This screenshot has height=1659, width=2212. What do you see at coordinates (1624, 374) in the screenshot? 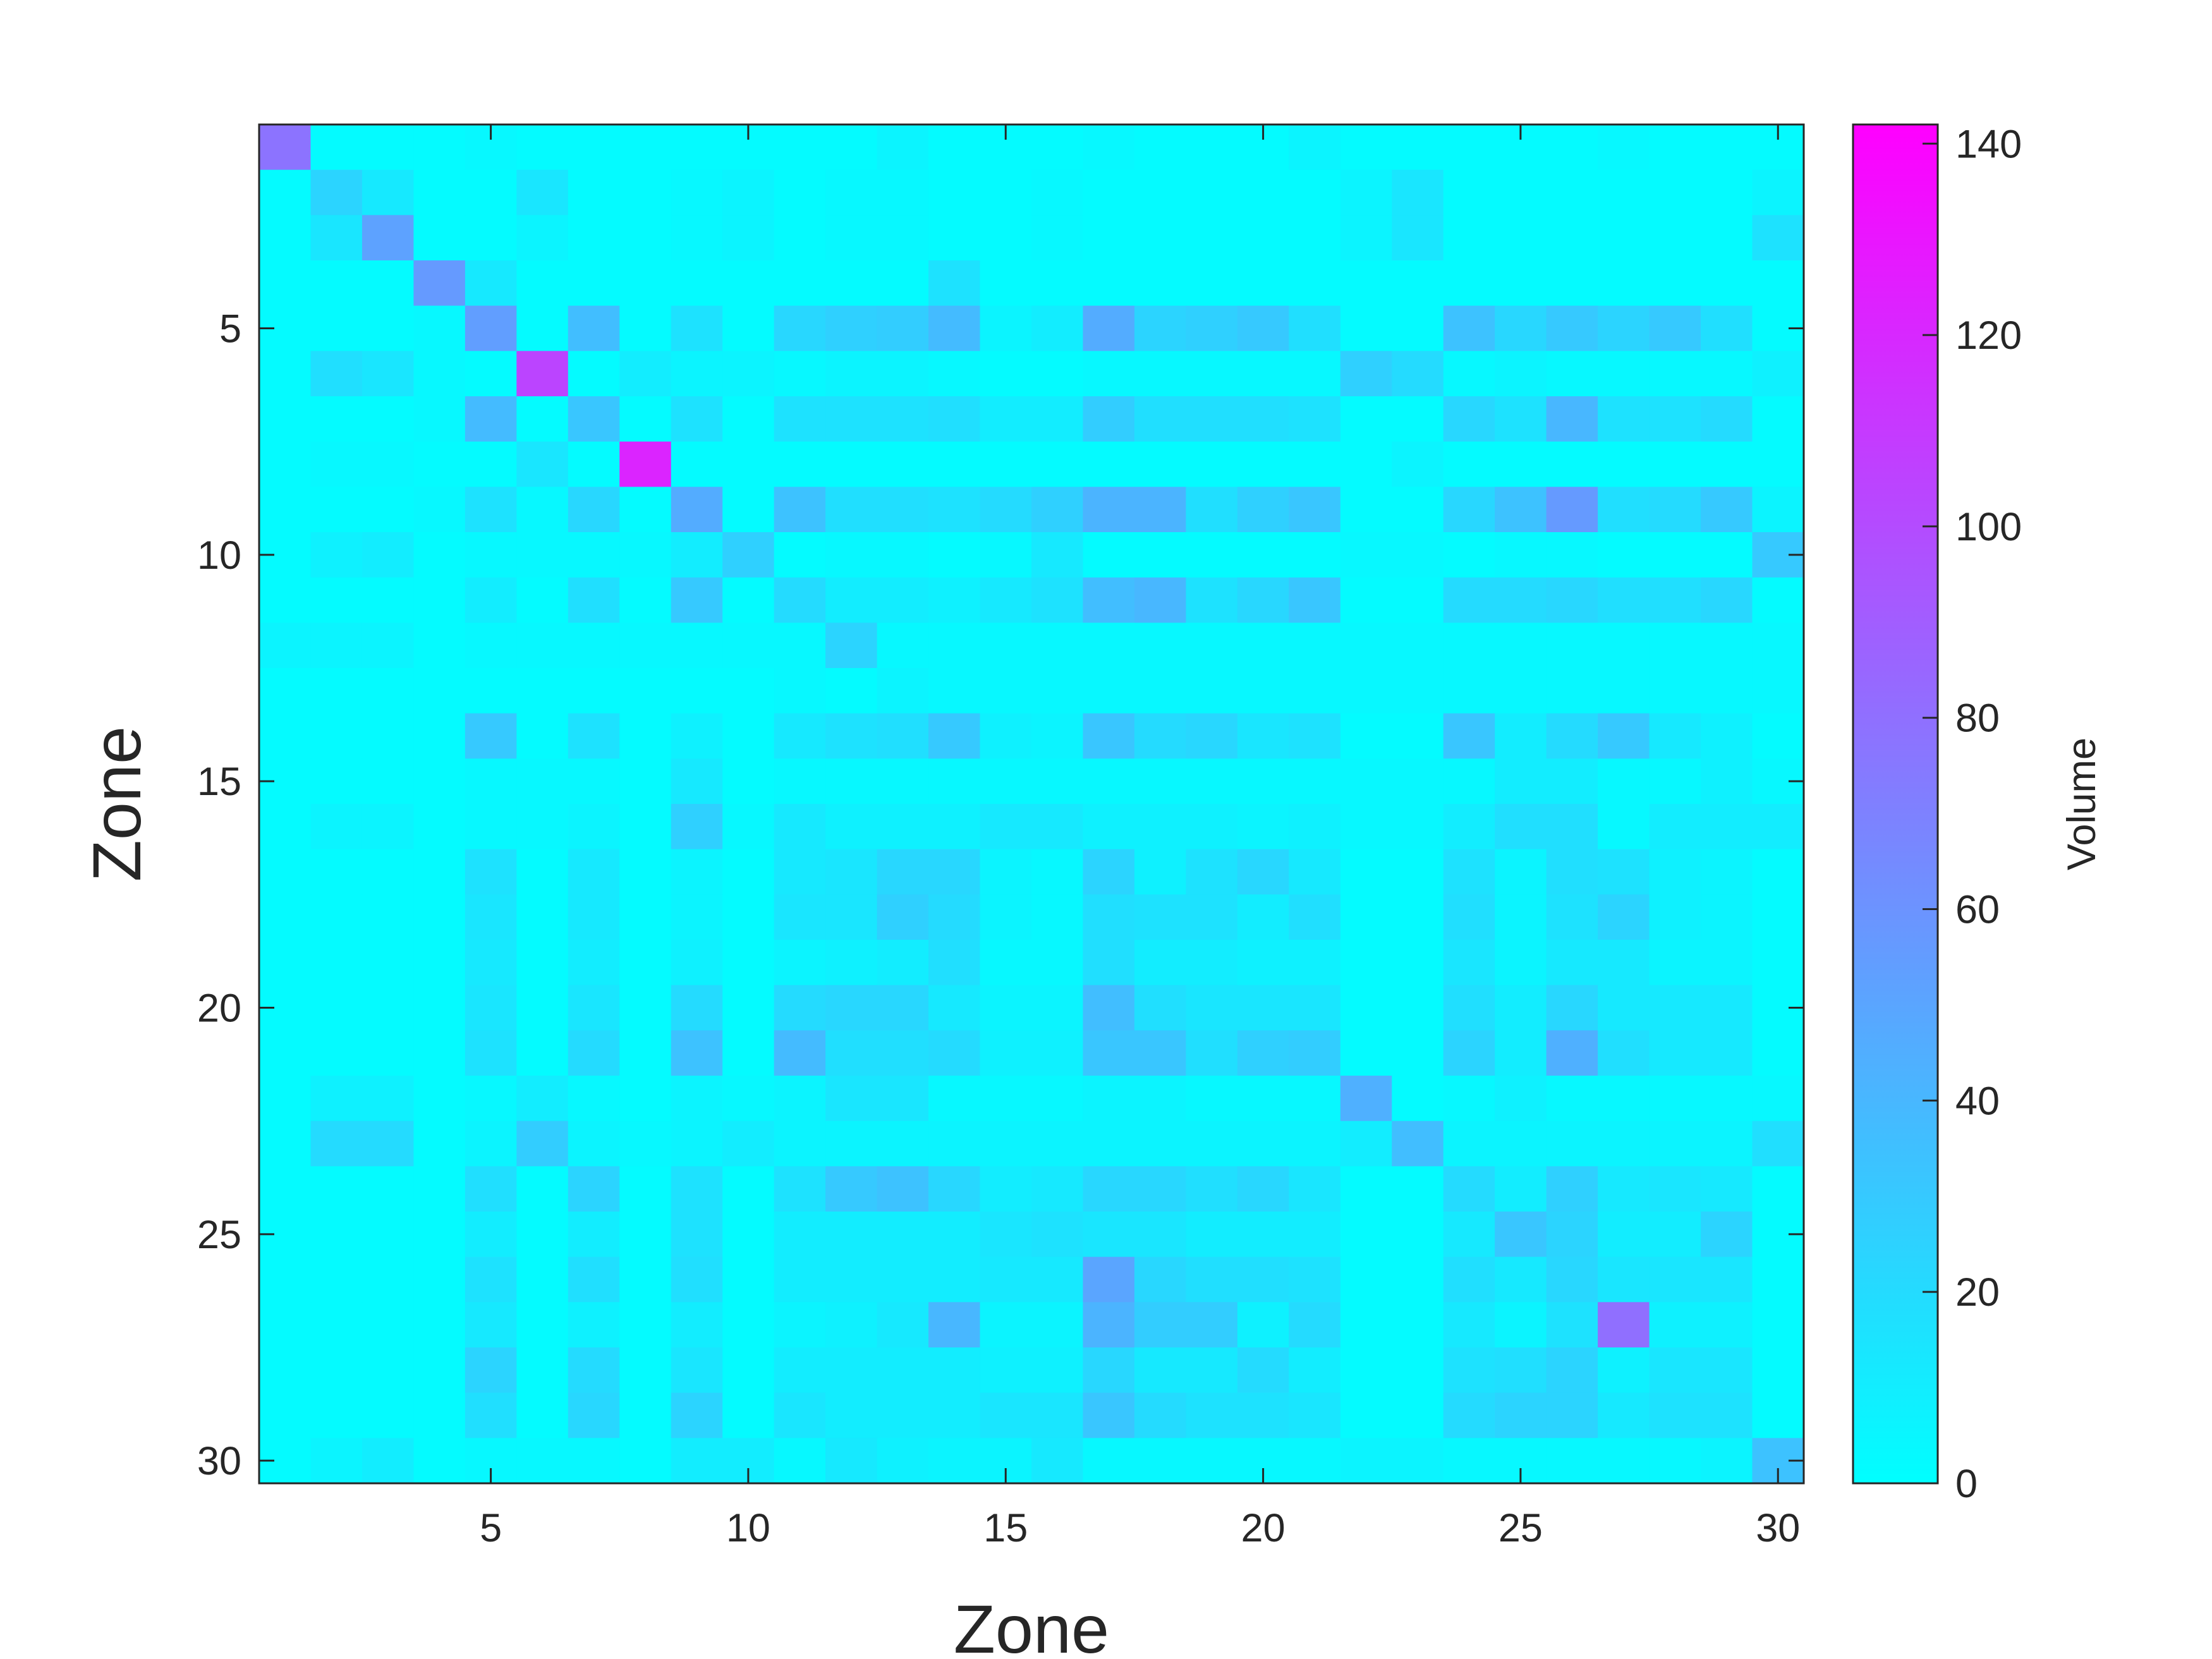
I see `heatmap-cell-r6-c27` at bounding box center [1624, 374].